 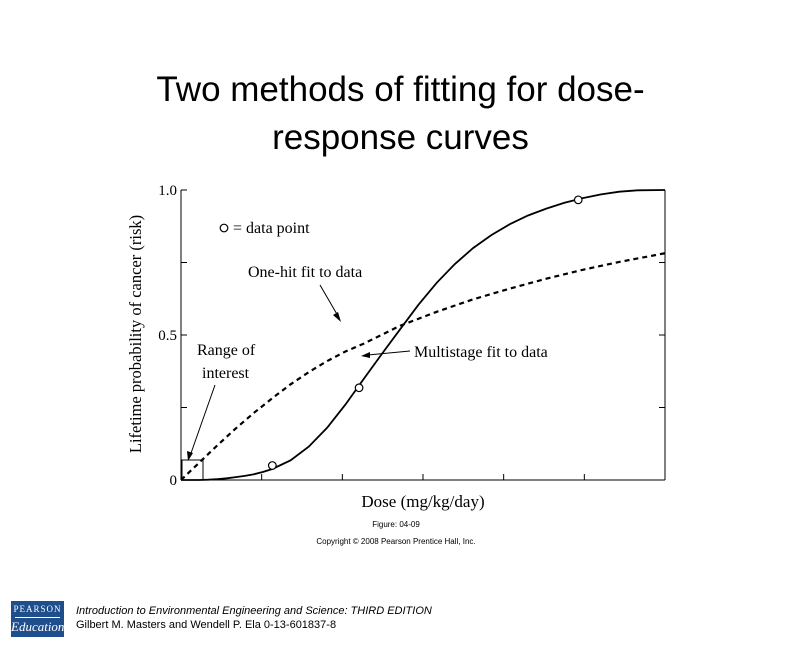 I want to click on range-arrow, so click(x=202, y=420).